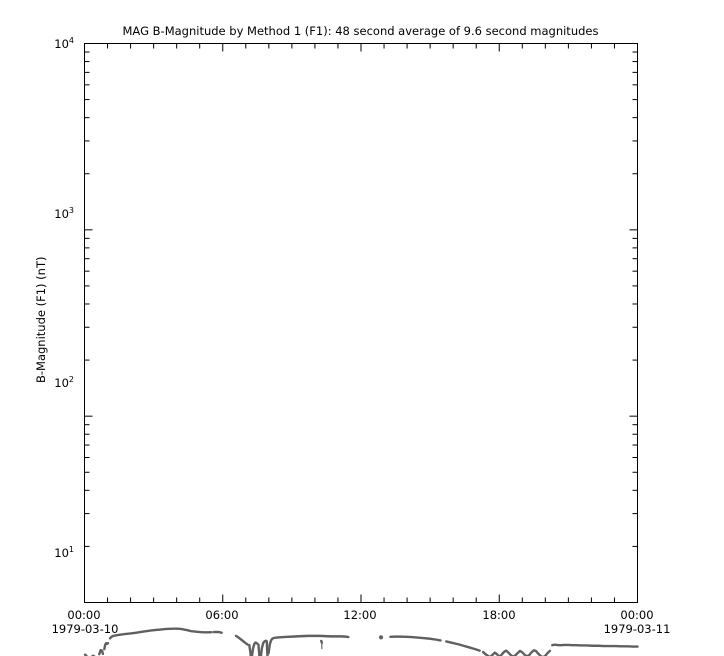  I want to click on y-tick-label-1000: 103, so click(64, 213).